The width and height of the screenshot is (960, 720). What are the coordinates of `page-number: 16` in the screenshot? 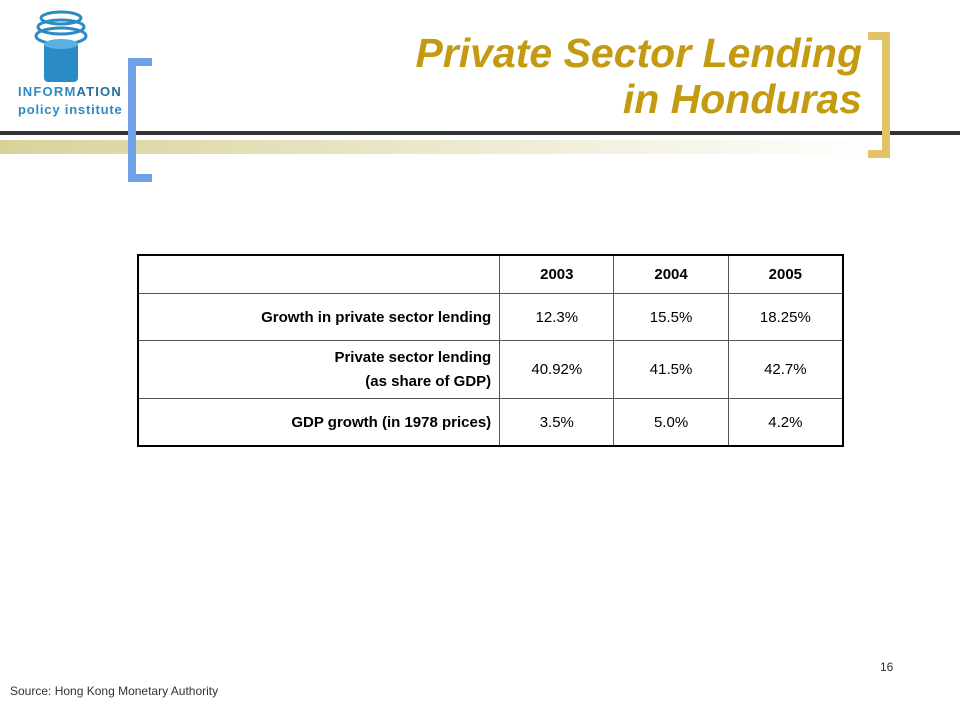 It's located at (887, 667).